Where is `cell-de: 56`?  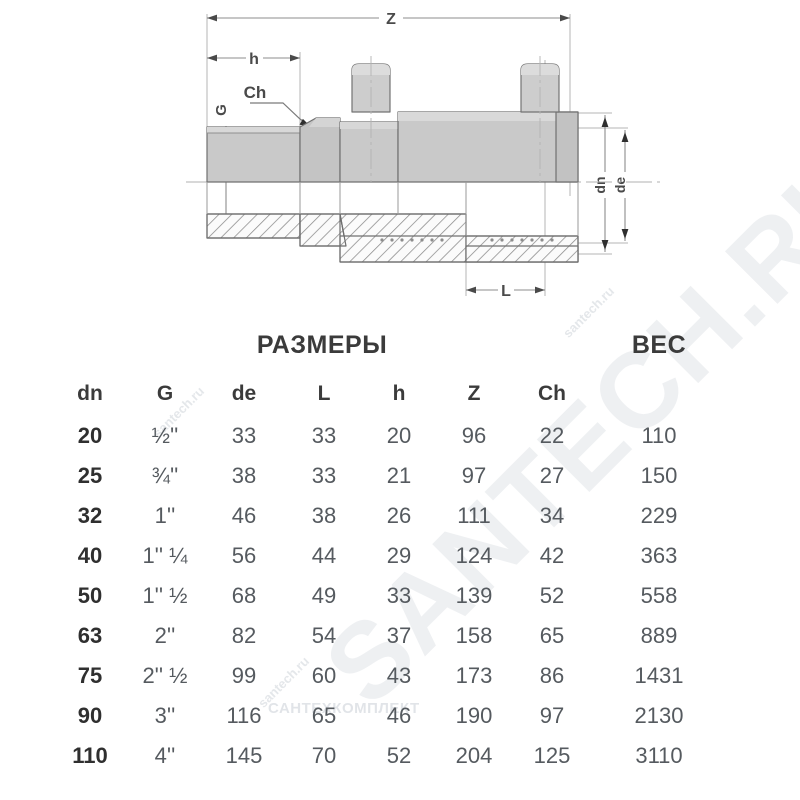 cell-de: 56 is located at coordinates (244, 555).